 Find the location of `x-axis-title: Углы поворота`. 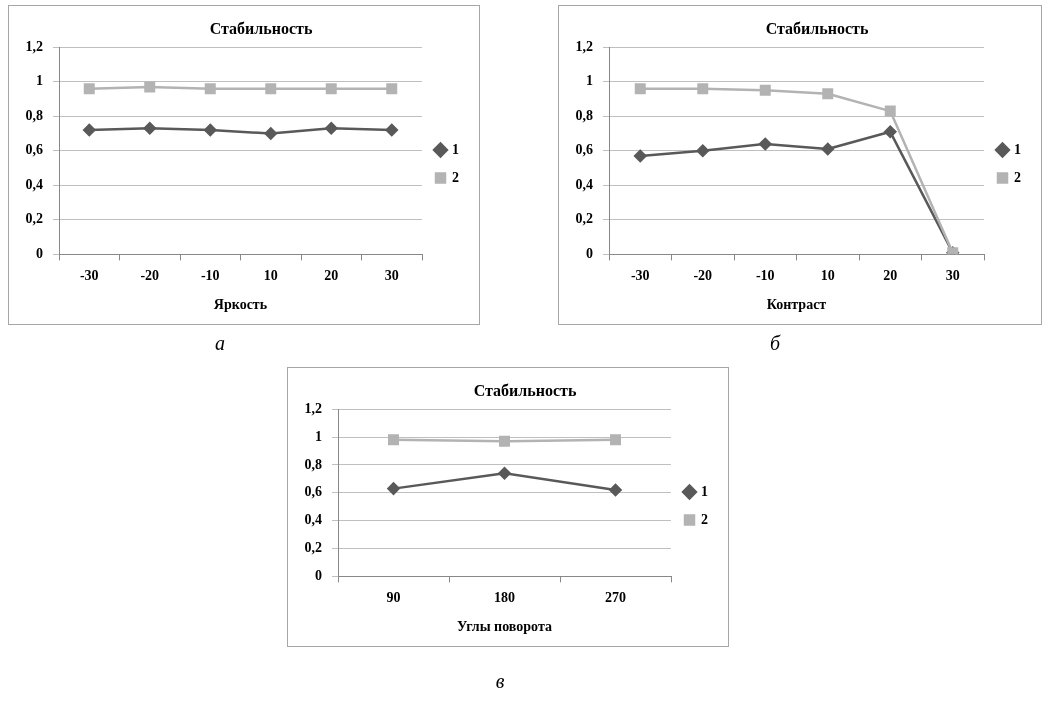

x-axis-title: Углы поворота is located at coordinates (504, 627).